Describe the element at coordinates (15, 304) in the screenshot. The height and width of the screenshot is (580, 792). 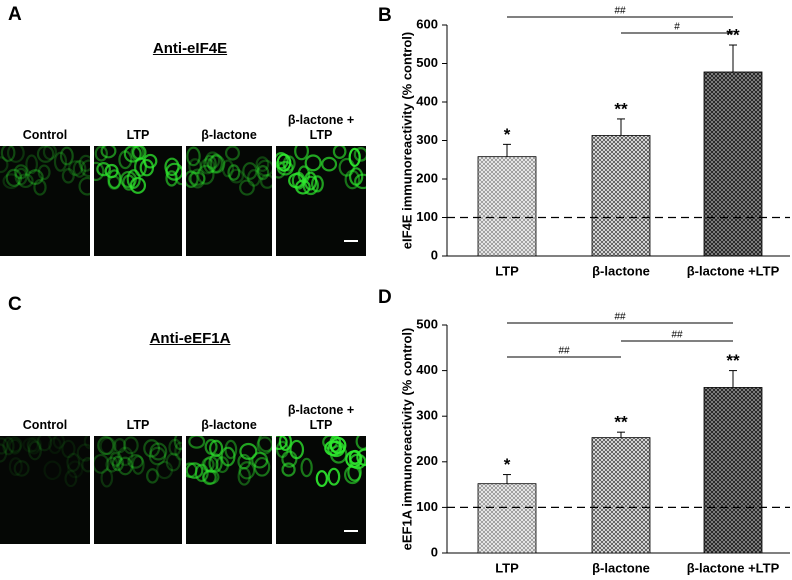
I see `panel-letter: C` at that location.